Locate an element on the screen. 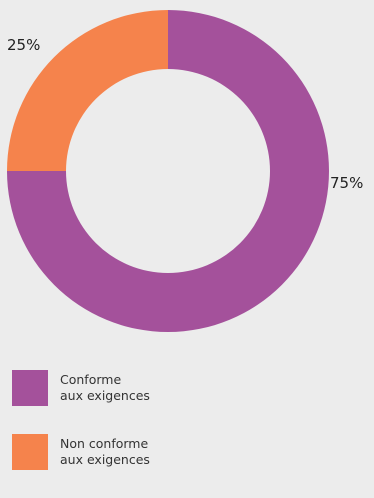 The image size is (374, 498). legend-label-line: Non conforme is located at coordinates (104, 443).